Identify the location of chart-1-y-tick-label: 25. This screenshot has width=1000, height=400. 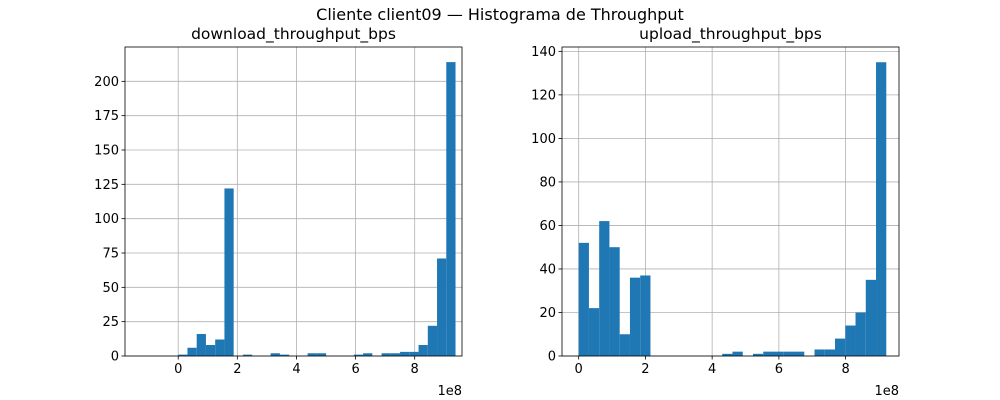
(110, 322).